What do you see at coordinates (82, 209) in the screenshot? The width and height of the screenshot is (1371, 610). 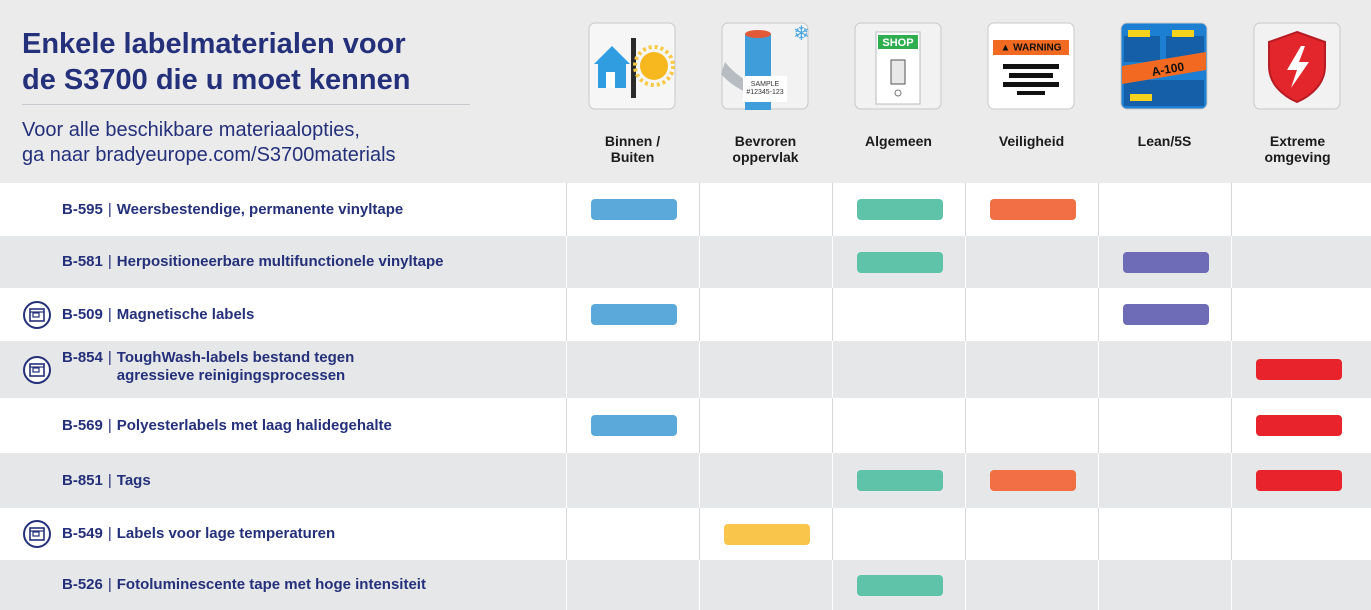 I see `material-code: B-595` at bounding box center [82, 209].